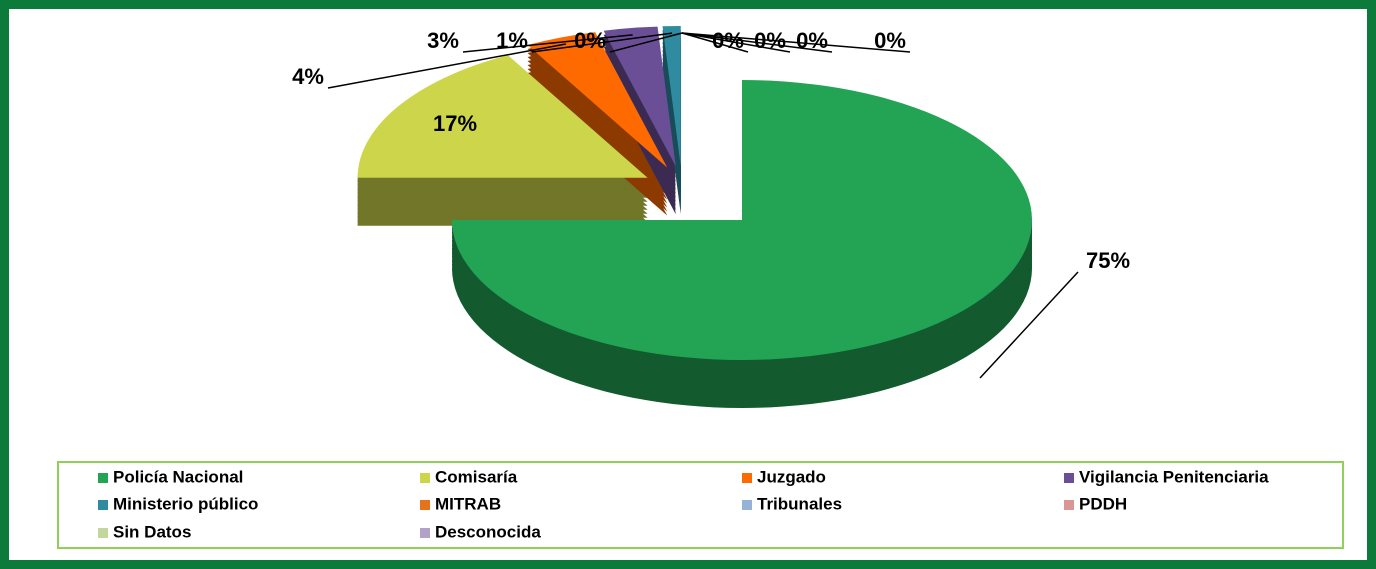 This screenshot has height=569, width=1376. Describe the element at coordinates (1108, 260) in the screenshot. I see `data-label: 75%` at that location.